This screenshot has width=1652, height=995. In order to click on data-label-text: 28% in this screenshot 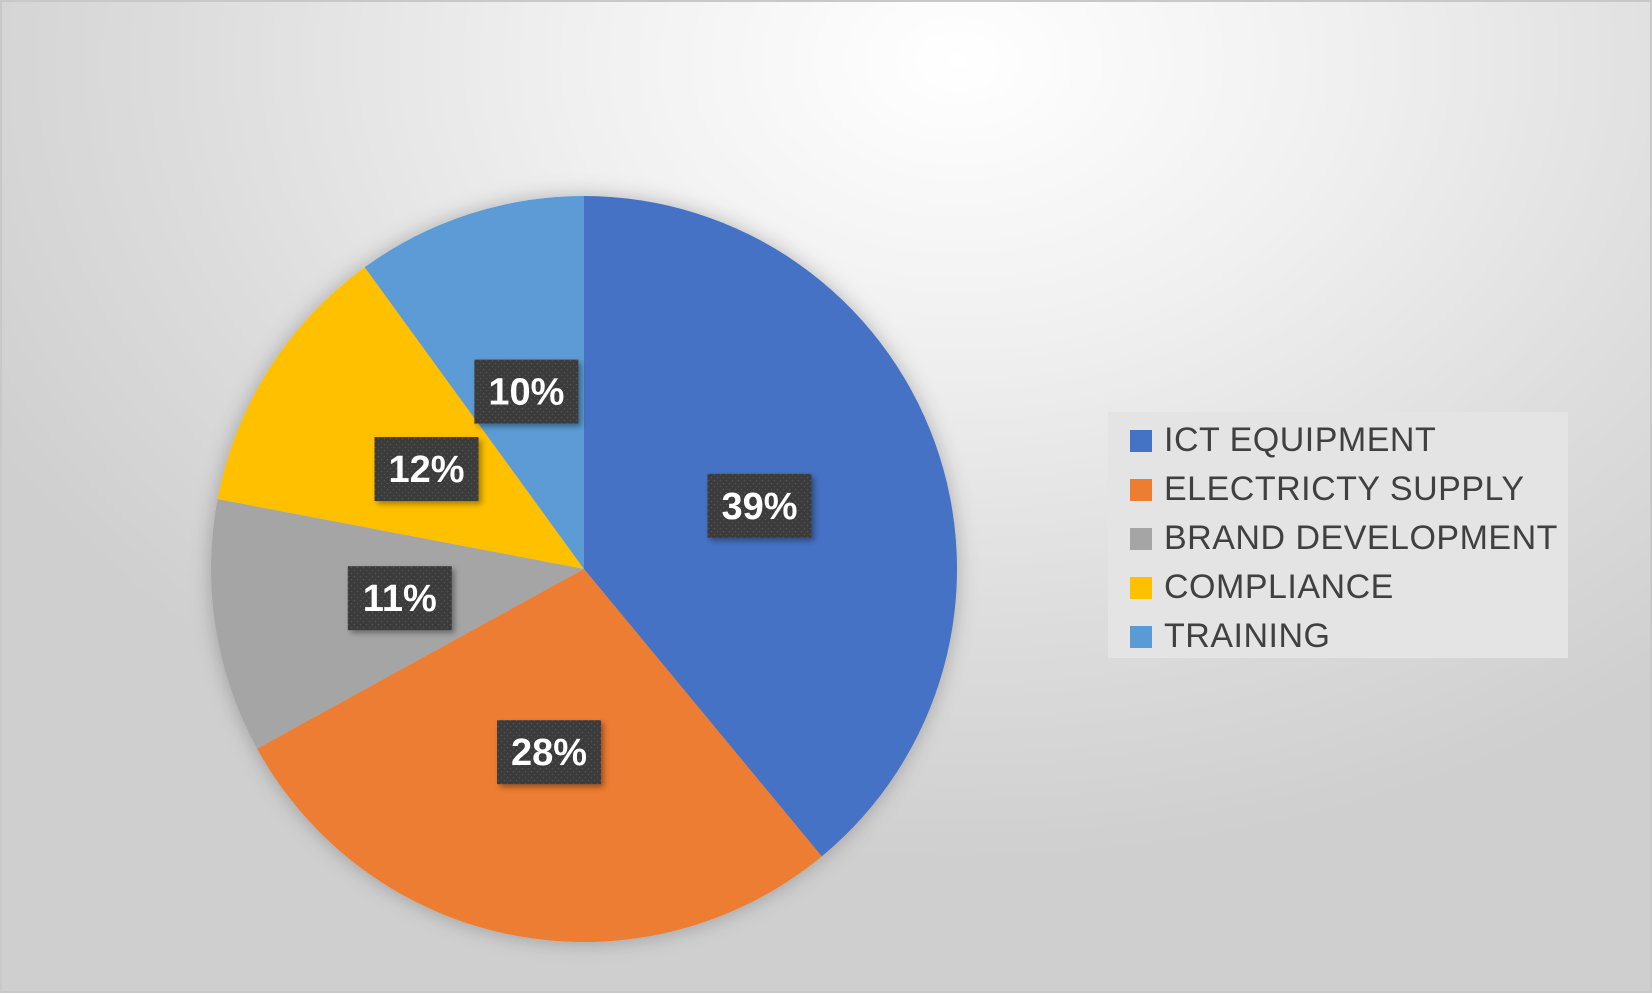, I will do `click(549, 753)`.